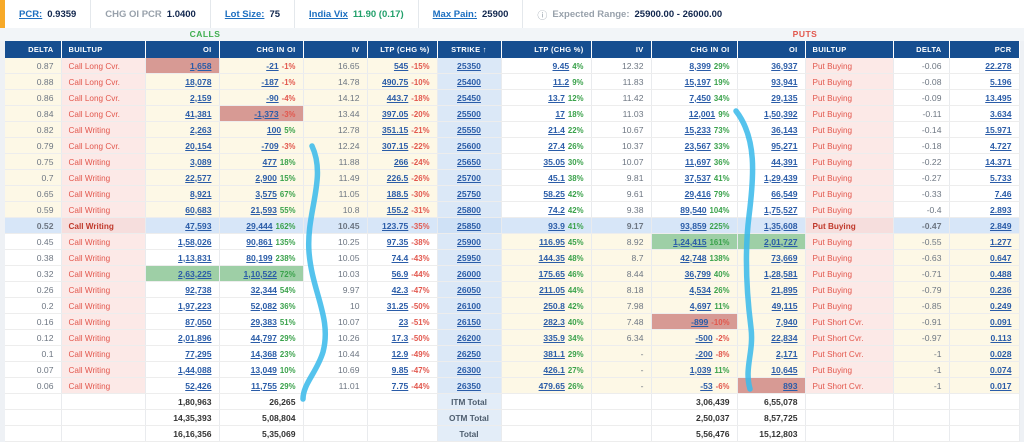 The height and width of the screenshot is (442, 1024). What do you see at coordinates (700, 65) in the screenshot?
I see `put-chg-oi-link: 8,399` at bounding box center [700, 65].